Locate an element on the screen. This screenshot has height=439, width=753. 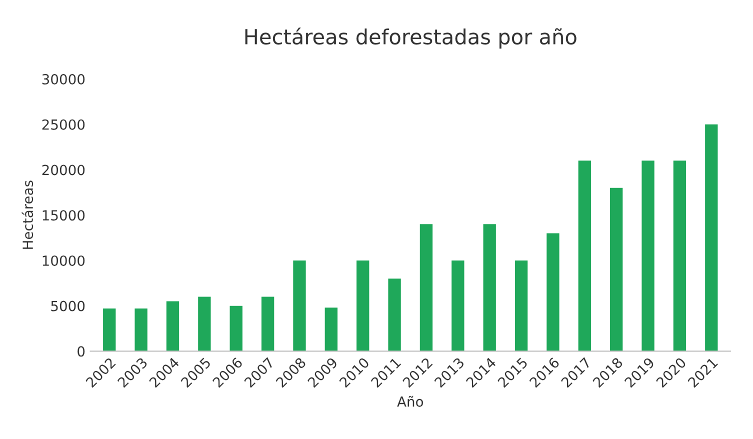
x-axis-title: Año is located at coordinates (410, 401).